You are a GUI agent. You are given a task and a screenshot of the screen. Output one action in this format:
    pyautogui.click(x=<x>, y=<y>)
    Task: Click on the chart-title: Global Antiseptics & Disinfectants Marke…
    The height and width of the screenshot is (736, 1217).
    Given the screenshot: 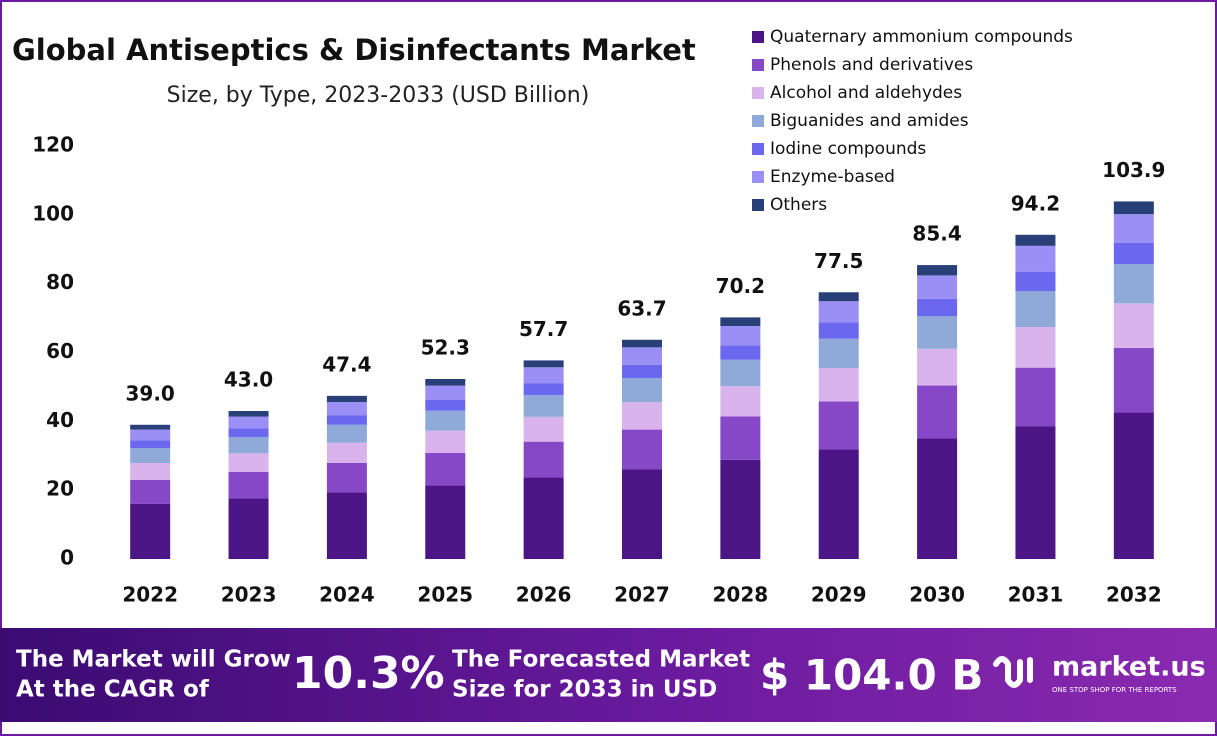 What is the action you would take?
    pyautogui.click(x=354, y=50)
    